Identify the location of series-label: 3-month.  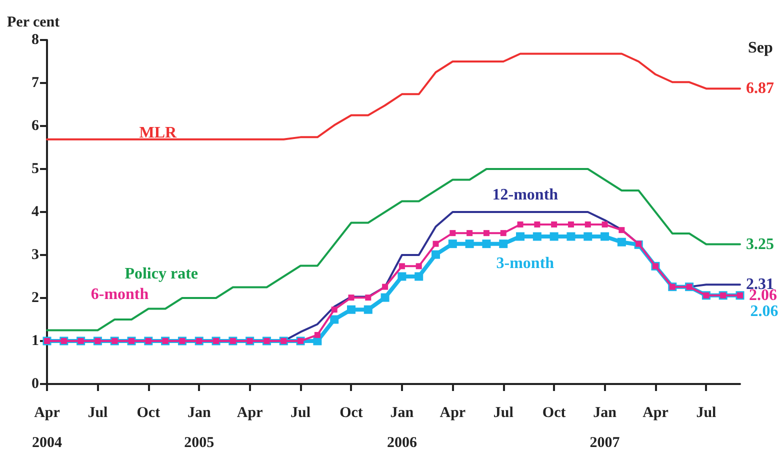
(525, 263).